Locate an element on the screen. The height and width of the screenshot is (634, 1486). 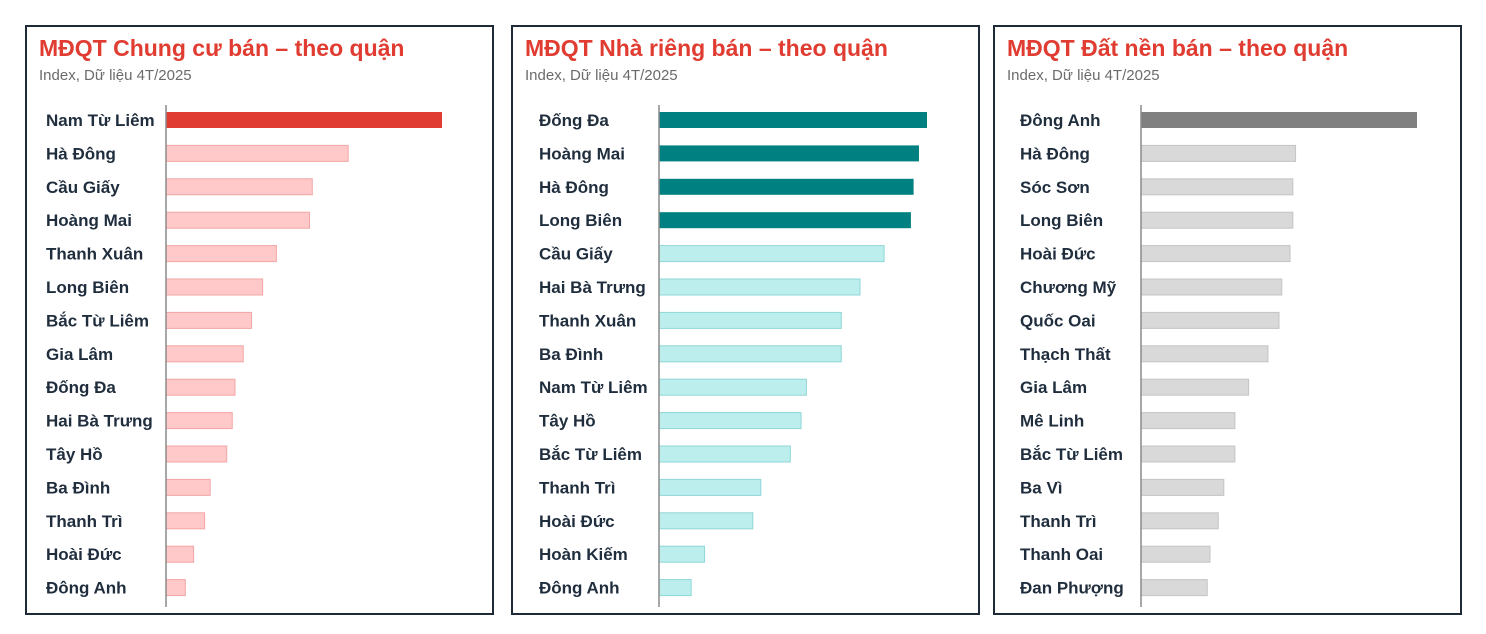
category-label: Ba Vì is located at coordinates (1041, 487).